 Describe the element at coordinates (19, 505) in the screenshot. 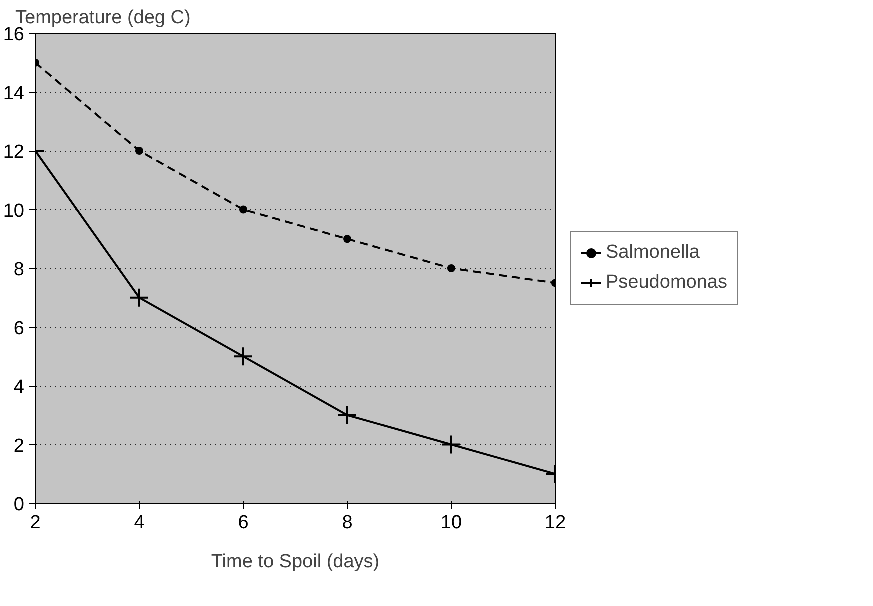

I see `y-tick-label: 0` at that location.